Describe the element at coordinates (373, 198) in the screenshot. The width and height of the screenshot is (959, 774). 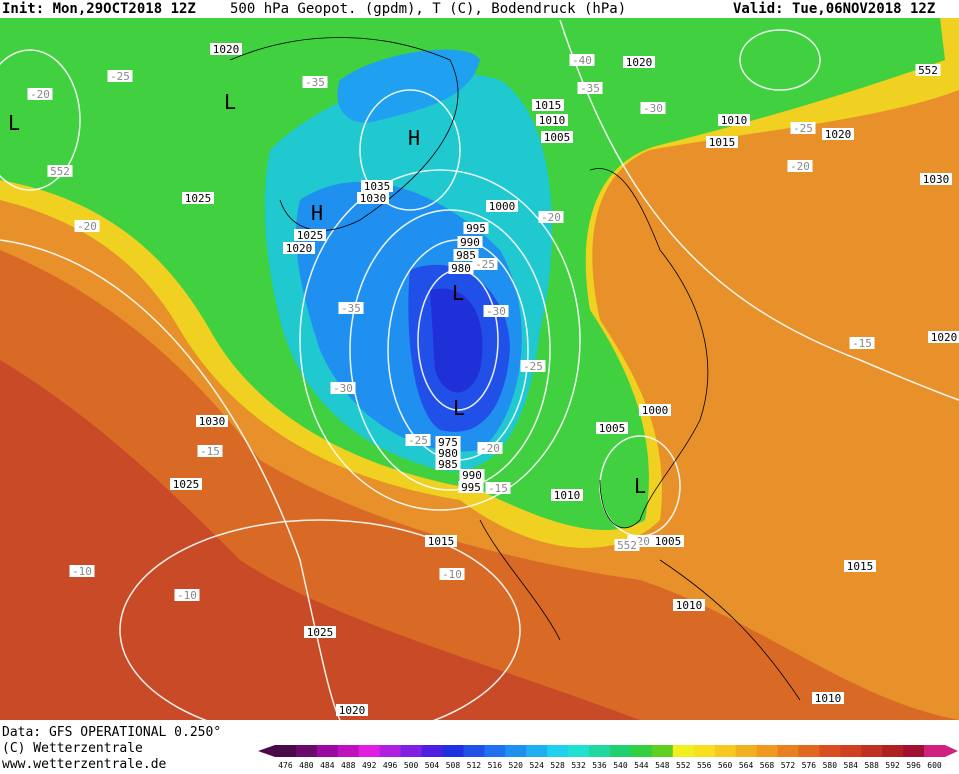
I see `isobar-label: 1030` at that location.